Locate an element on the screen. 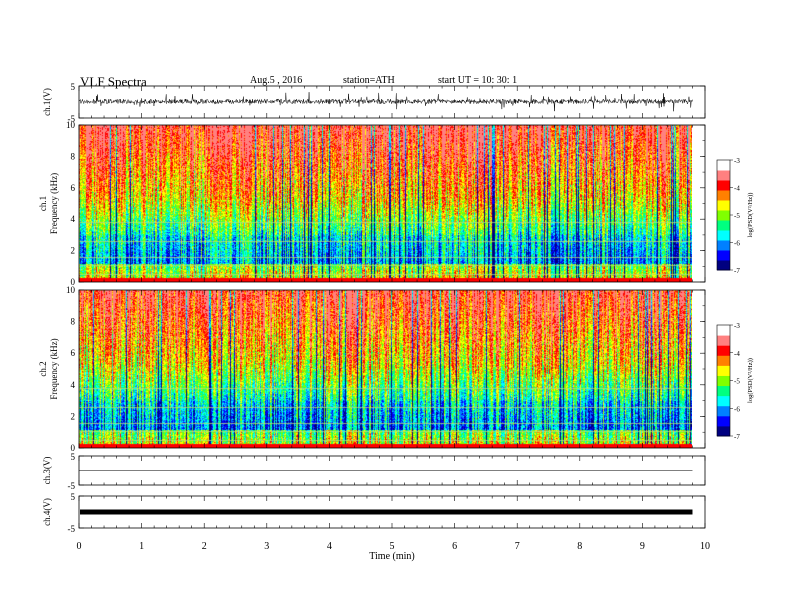  date-label: Aug.5 , 2016 is located at coordinates (276, 80).